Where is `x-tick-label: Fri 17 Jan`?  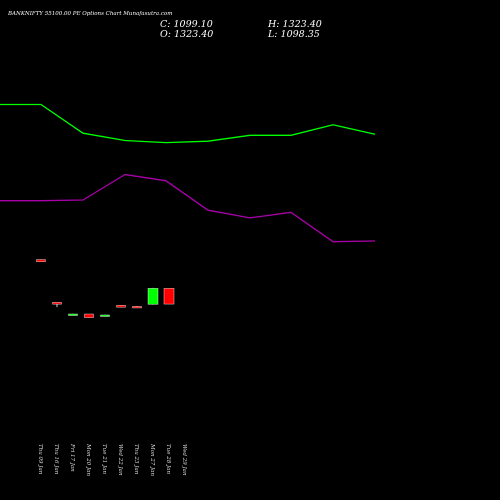 x-tick-label: Fri 17 Jan is located at coordinates (72, 458).